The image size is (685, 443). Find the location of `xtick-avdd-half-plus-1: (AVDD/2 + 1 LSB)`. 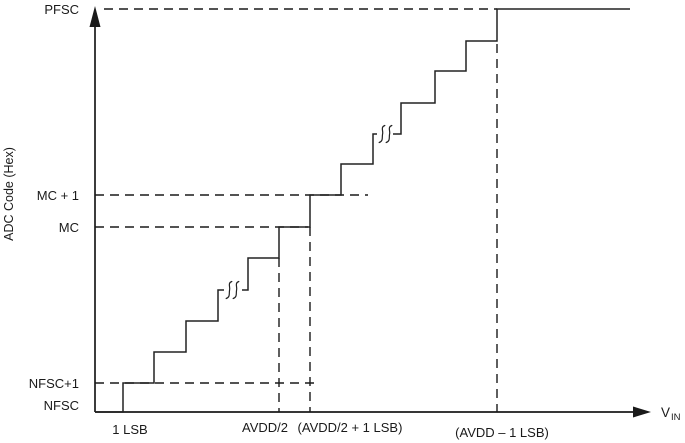

xtick-avdd-half-plus-1: (AVDD/2 + 1 LSB) is located at coordinates (350, 427).